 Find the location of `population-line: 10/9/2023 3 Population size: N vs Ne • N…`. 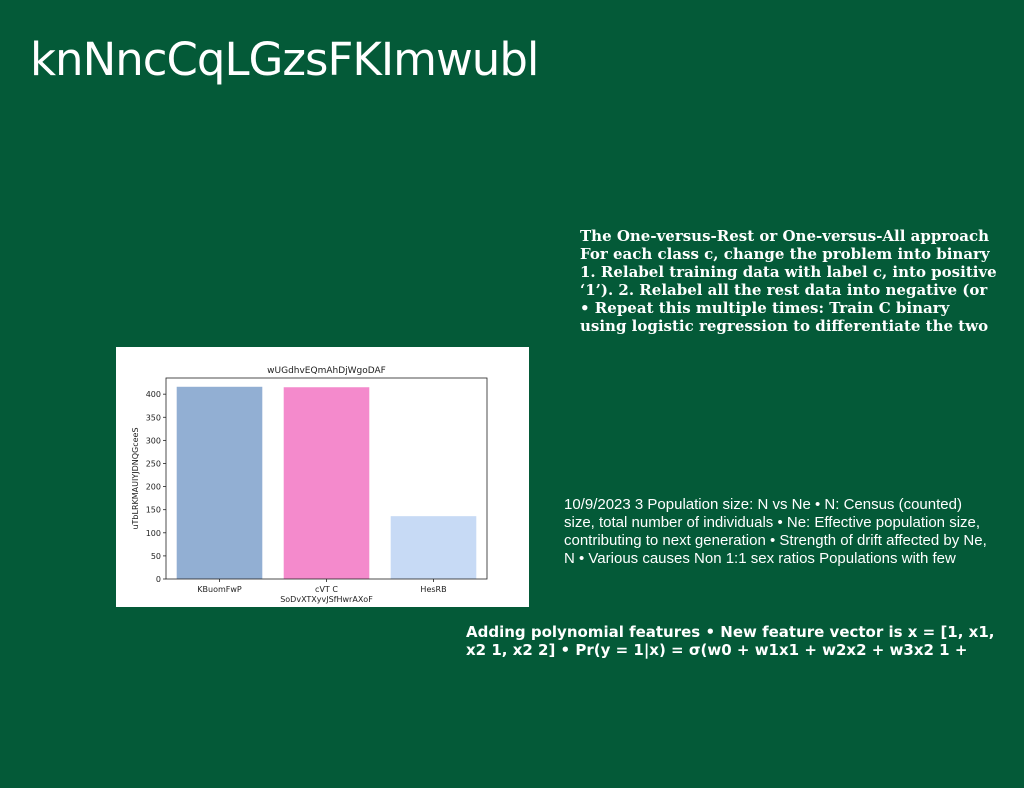

population-line: 10/9/2023 3 Population size: N vs Ne • N… is located at coordinates (763, 504).